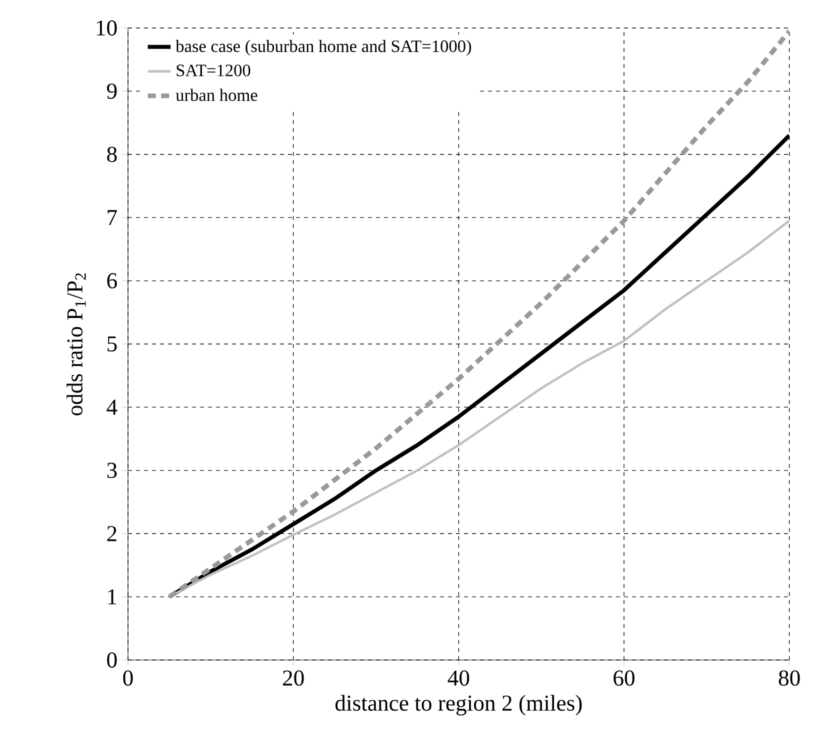  What do you see at coordinates (111, 534) in the screenshot?
I see `y-tick-label: 2` at bounding box center [111, 534].